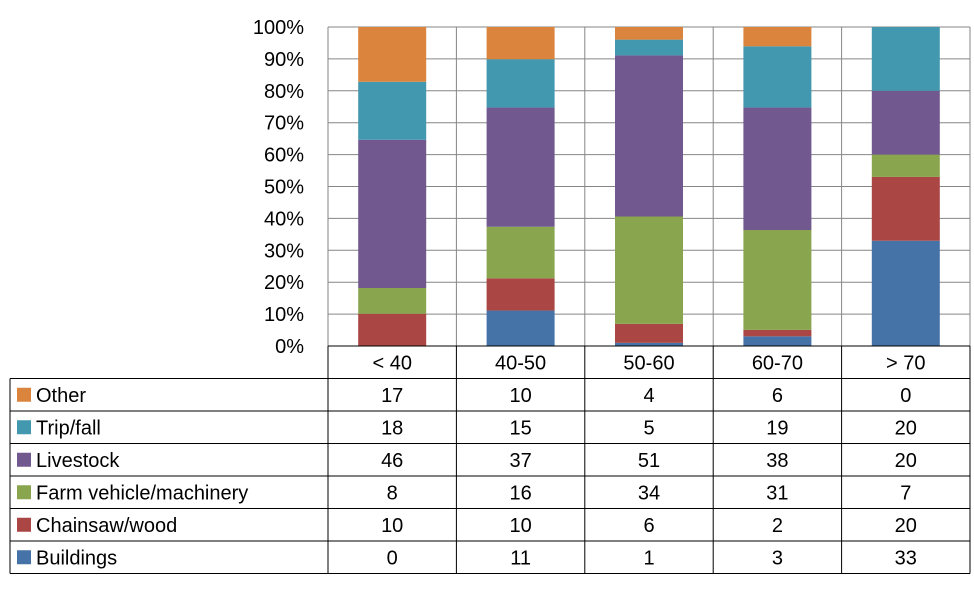 The height and width of the screenshot is (615, 974). What do you see at coordinates (284, 283) in the screenshot?
I see `y-tick-label: 20%` at bounding box center [284, 283].